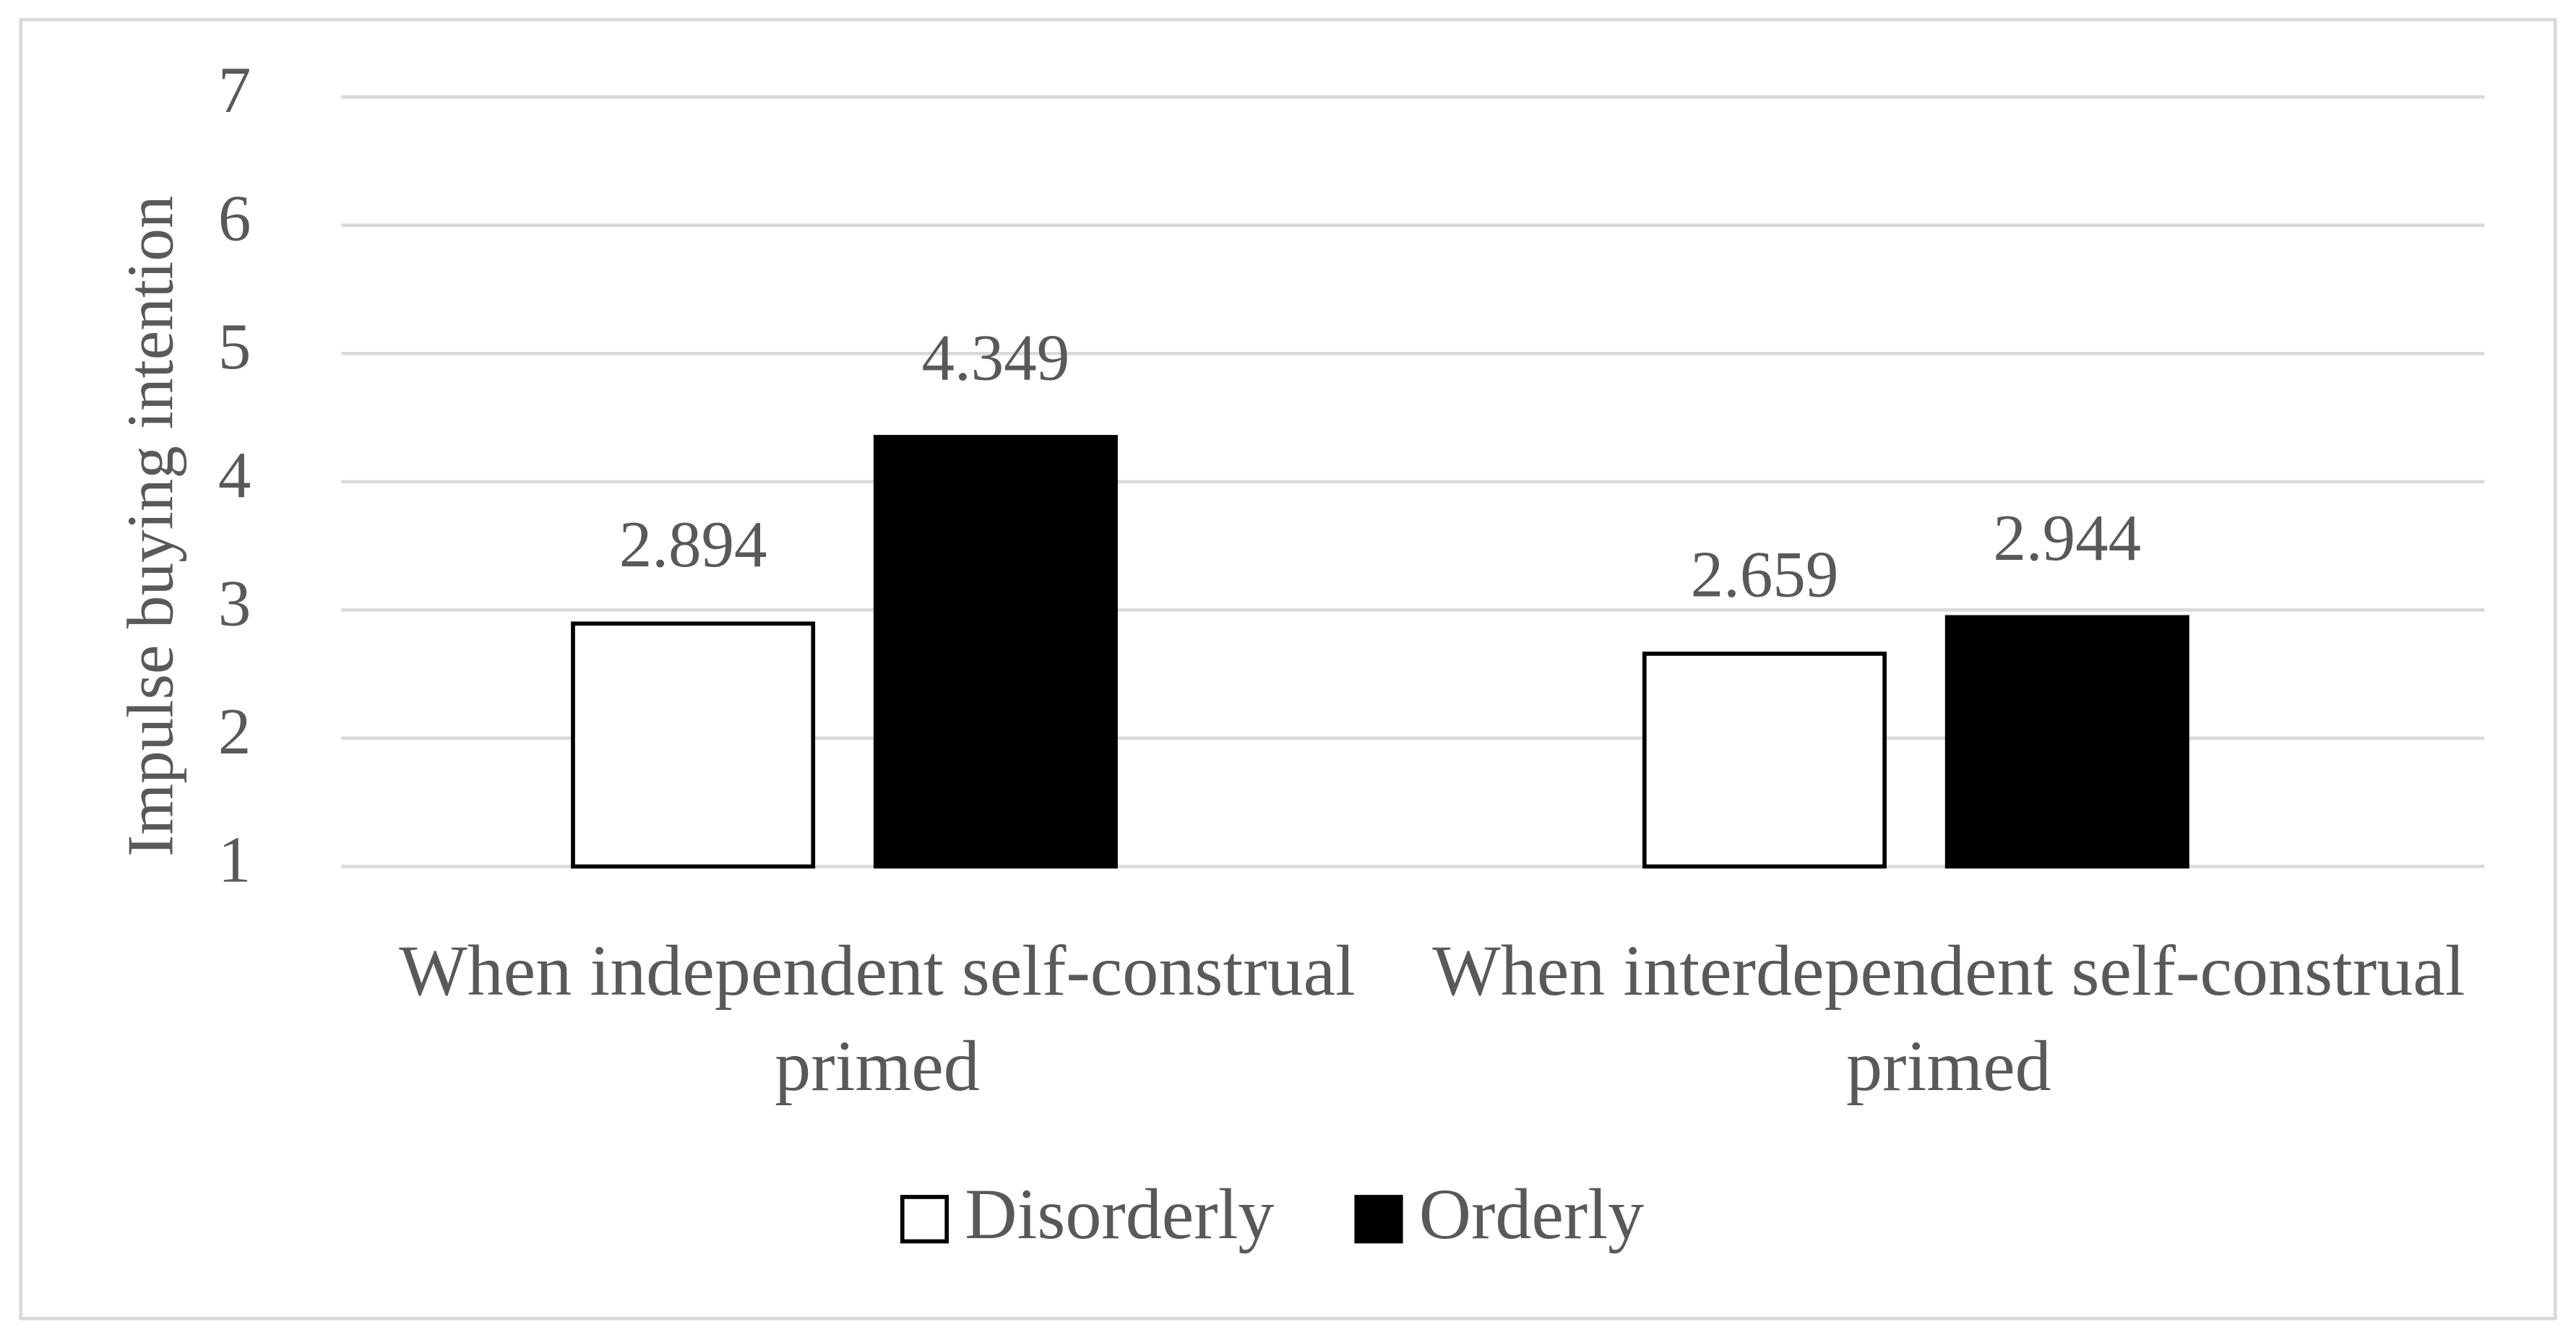 This screenshot has width=2576, height=1340. What do you see at coordinates (234, 346) in the screenshot?
I see `y-tick-label: 5` at bounding box center [234, 346].